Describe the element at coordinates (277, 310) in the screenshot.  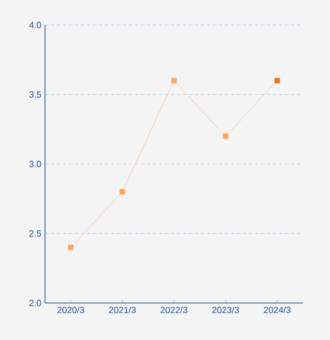
I see `x-tick-label: 2024/3` at that location.